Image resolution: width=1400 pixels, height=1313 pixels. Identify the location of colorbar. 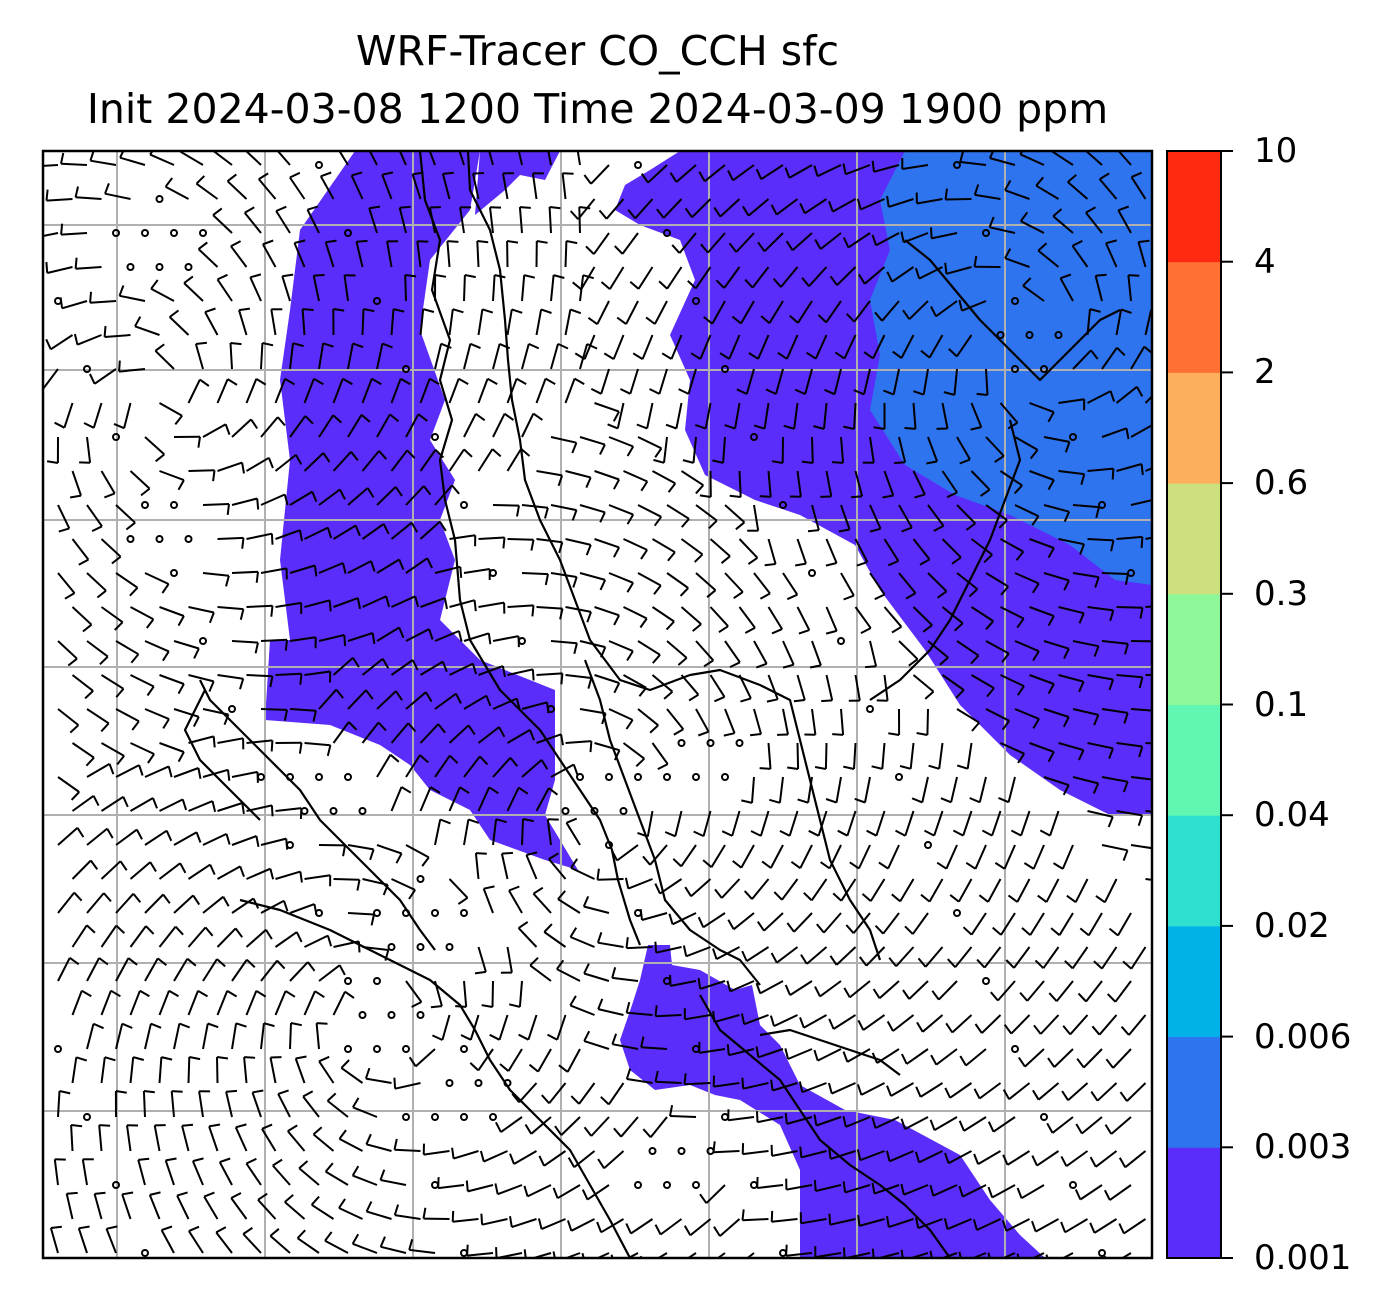
(1200, 704).